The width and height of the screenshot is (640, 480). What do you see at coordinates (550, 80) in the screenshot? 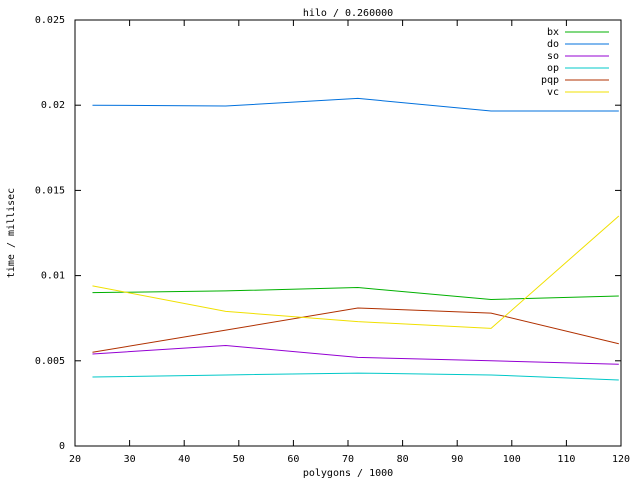
I see `legend-label: pqp` at bounding box center [550, 80].